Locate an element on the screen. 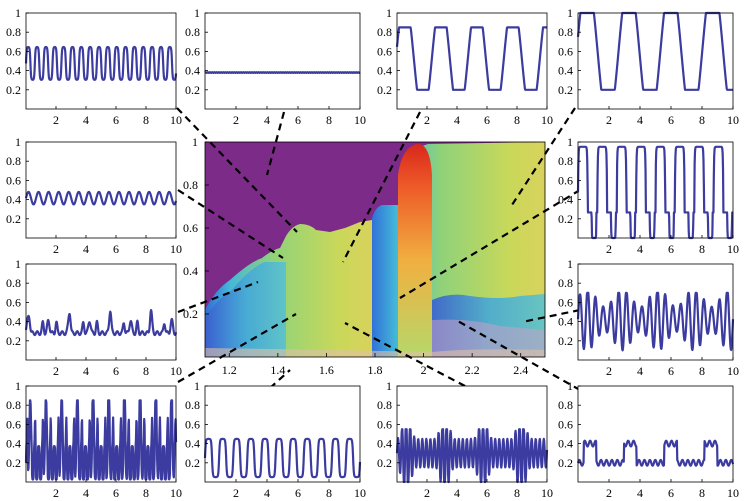  inset-top-1: 2 4 6 8 10 1 0.8 0.6 0.4 0.2 is located at coordinates (94, 66).